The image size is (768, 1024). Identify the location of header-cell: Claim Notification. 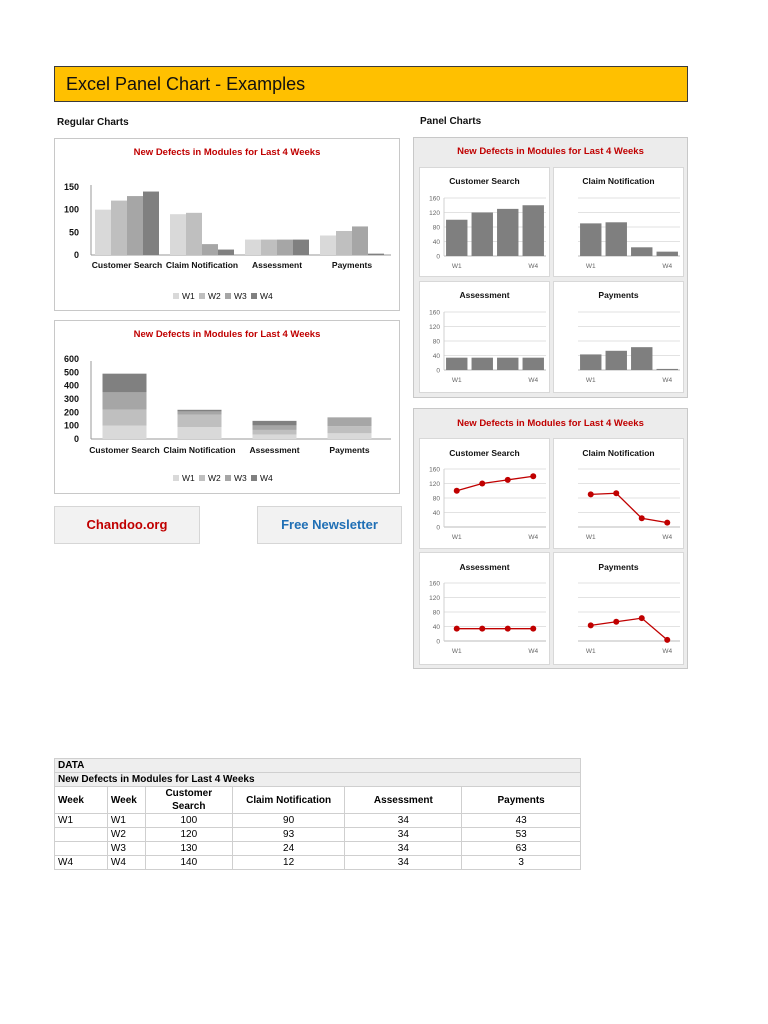
(288, 800).